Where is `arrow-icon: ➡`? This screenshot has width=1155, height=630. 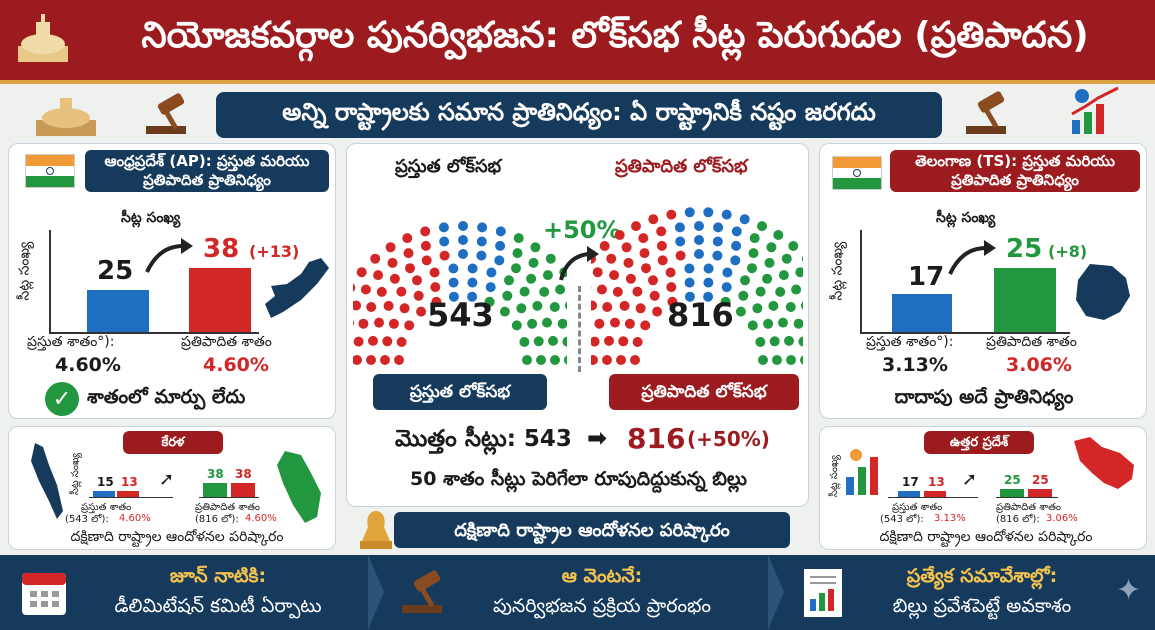 arrow-icon: ➡ is located at coordinates (597, 438).